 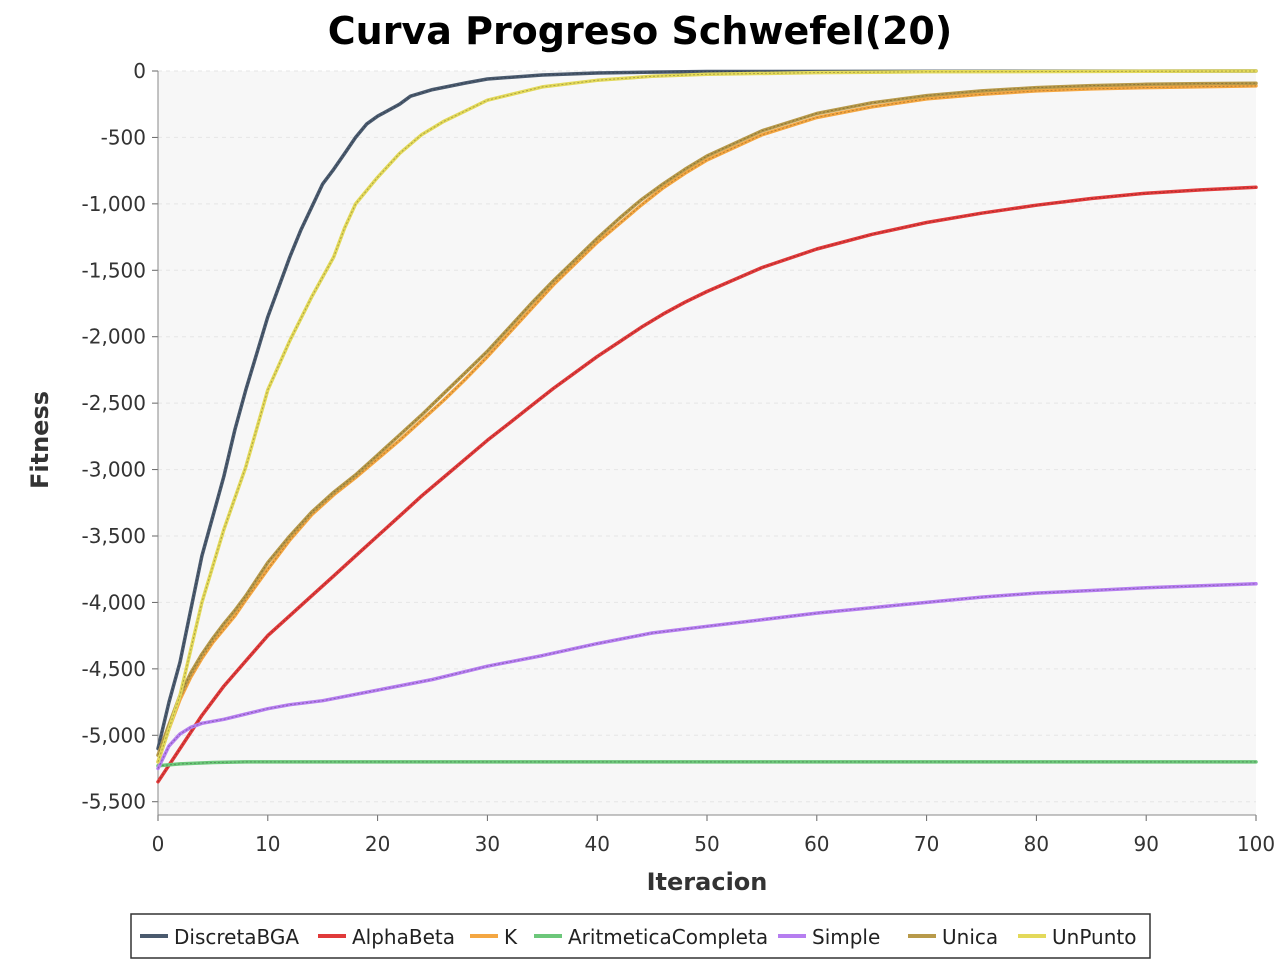 I want to click on chart-title: Curva Progreso Schwefel(20), so click(x=640, y=31).